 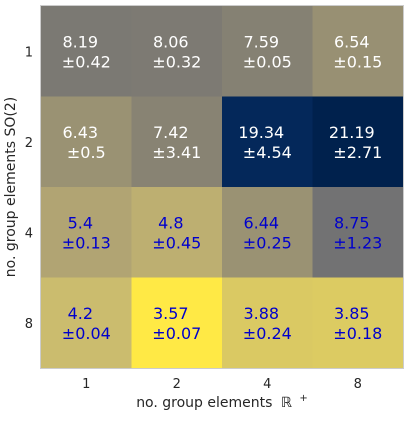 I want to click on cell-value-label: 6.43, so click(x=80, y=132).